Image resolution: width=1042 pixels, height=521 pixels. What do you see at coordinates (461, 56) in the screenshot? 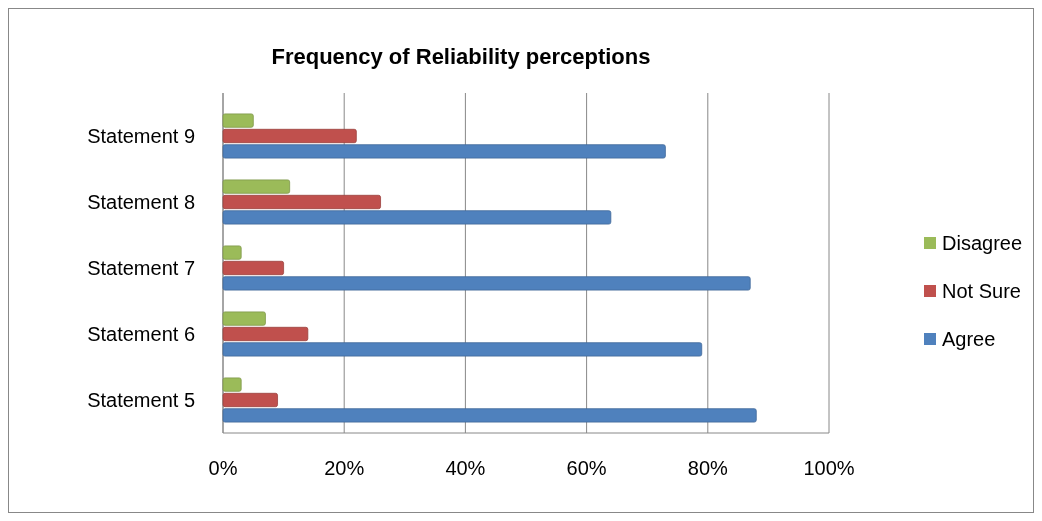
I see `chart-title: Frequency of Reliability perceptions` at bounding box center [461, 56].